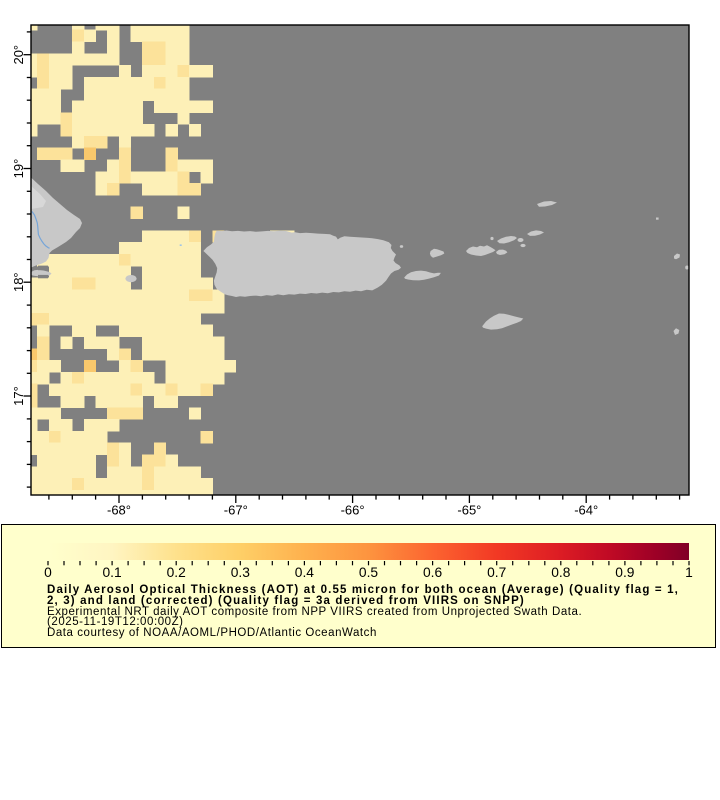  Describe the element at coordinates (586, 510) in the screenshot. I see `svg-text: -64°` at that location.